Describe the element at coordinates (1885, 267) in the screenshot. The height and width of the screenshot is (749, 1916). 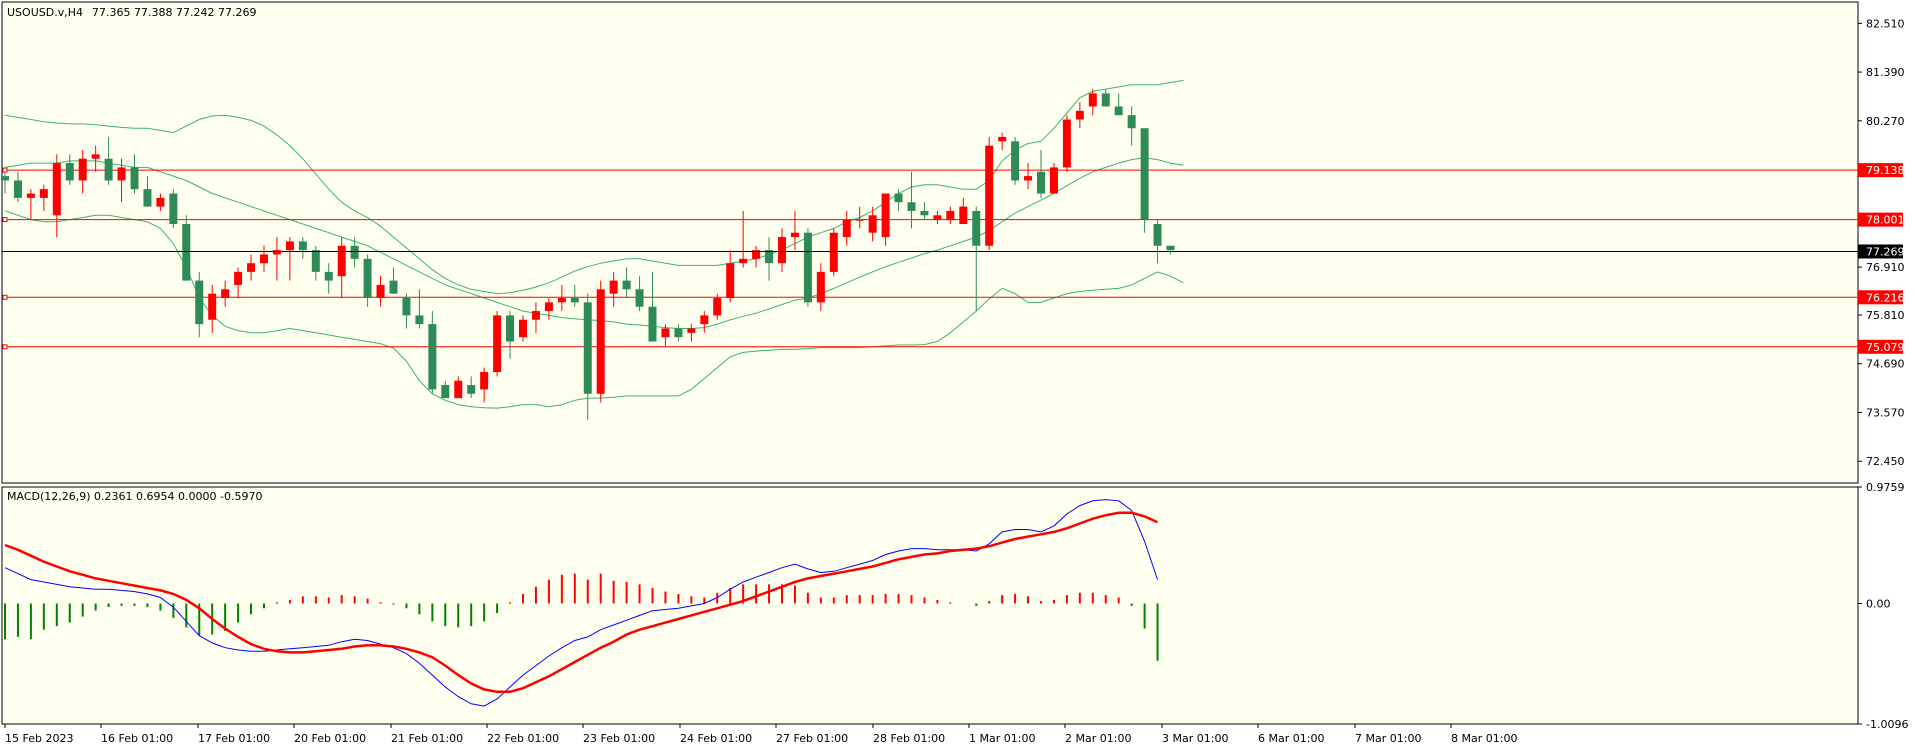
I see `price-tick-label: 76.910` at that location.